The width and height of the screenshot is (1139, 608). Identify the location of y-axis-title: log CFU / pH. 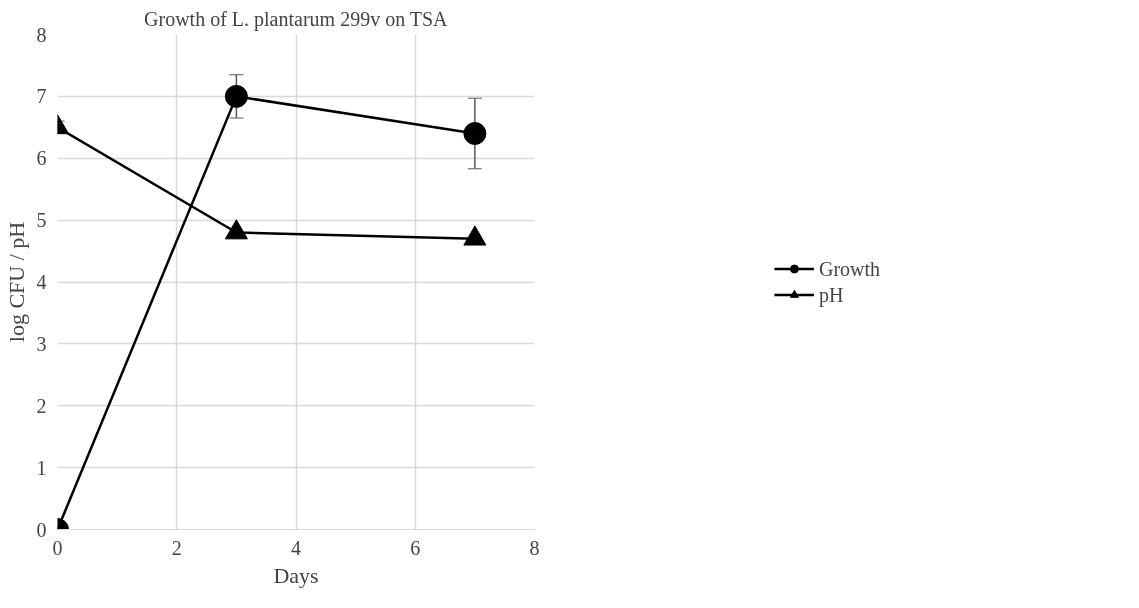
(16, 282).